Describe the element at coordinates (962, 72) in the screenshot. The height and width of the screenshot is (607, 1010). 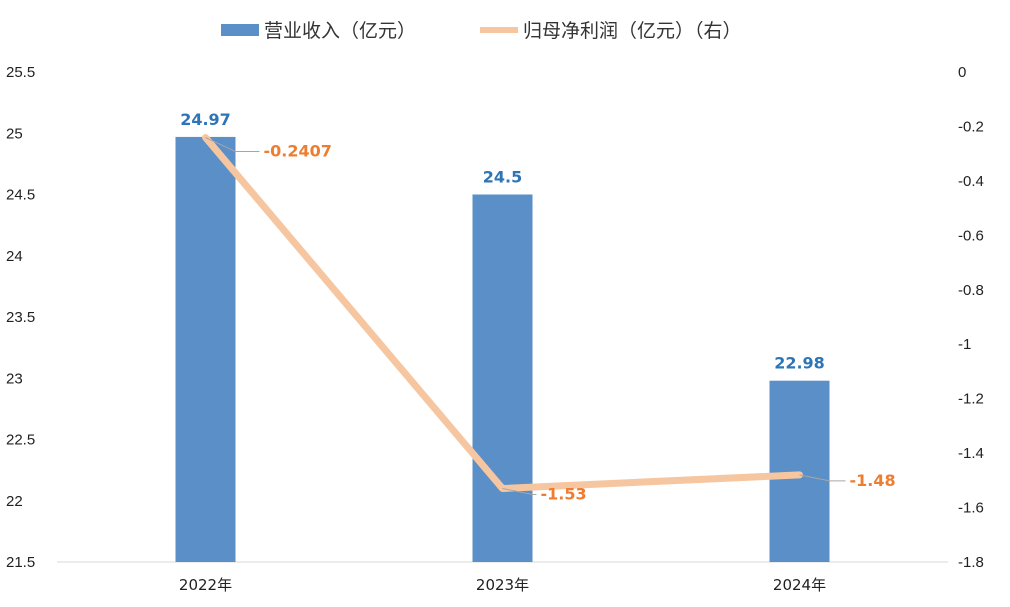
I see `right-axis-tick: 0` at that location.